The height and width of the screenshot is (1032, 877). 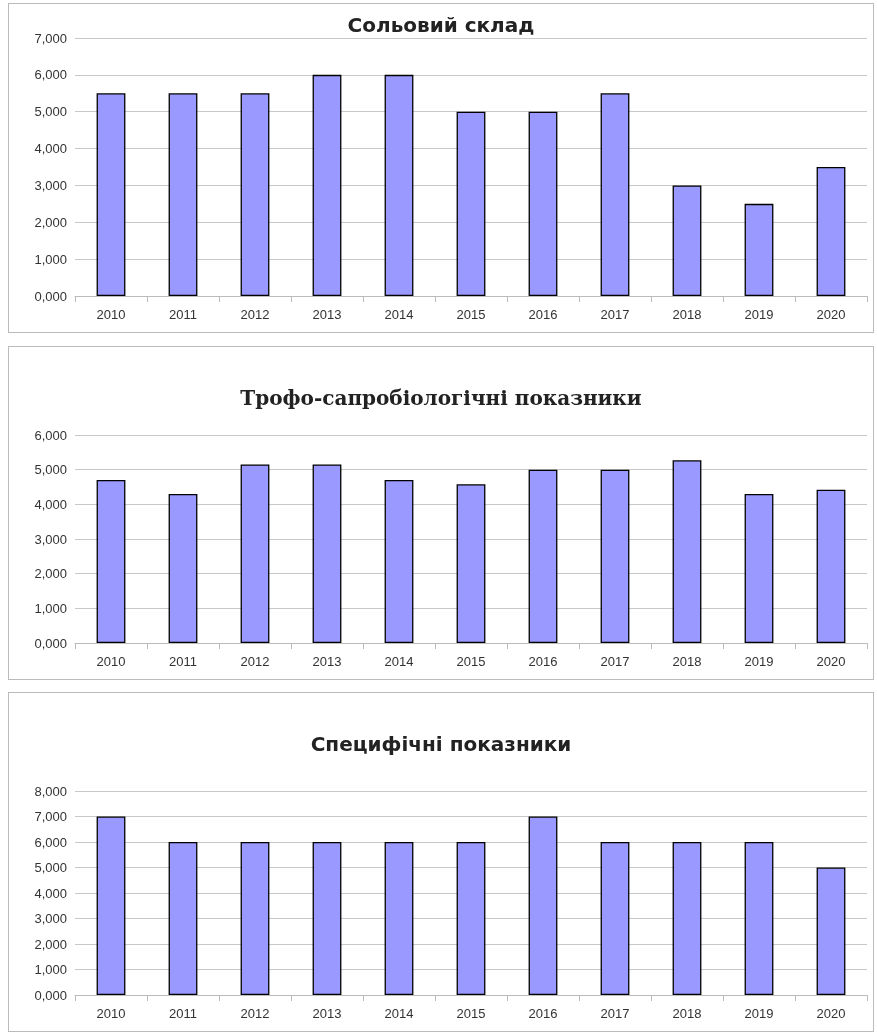 I want to click on chart-title: Трофо-сапробіологічні показники, so click(x=441, y=398).